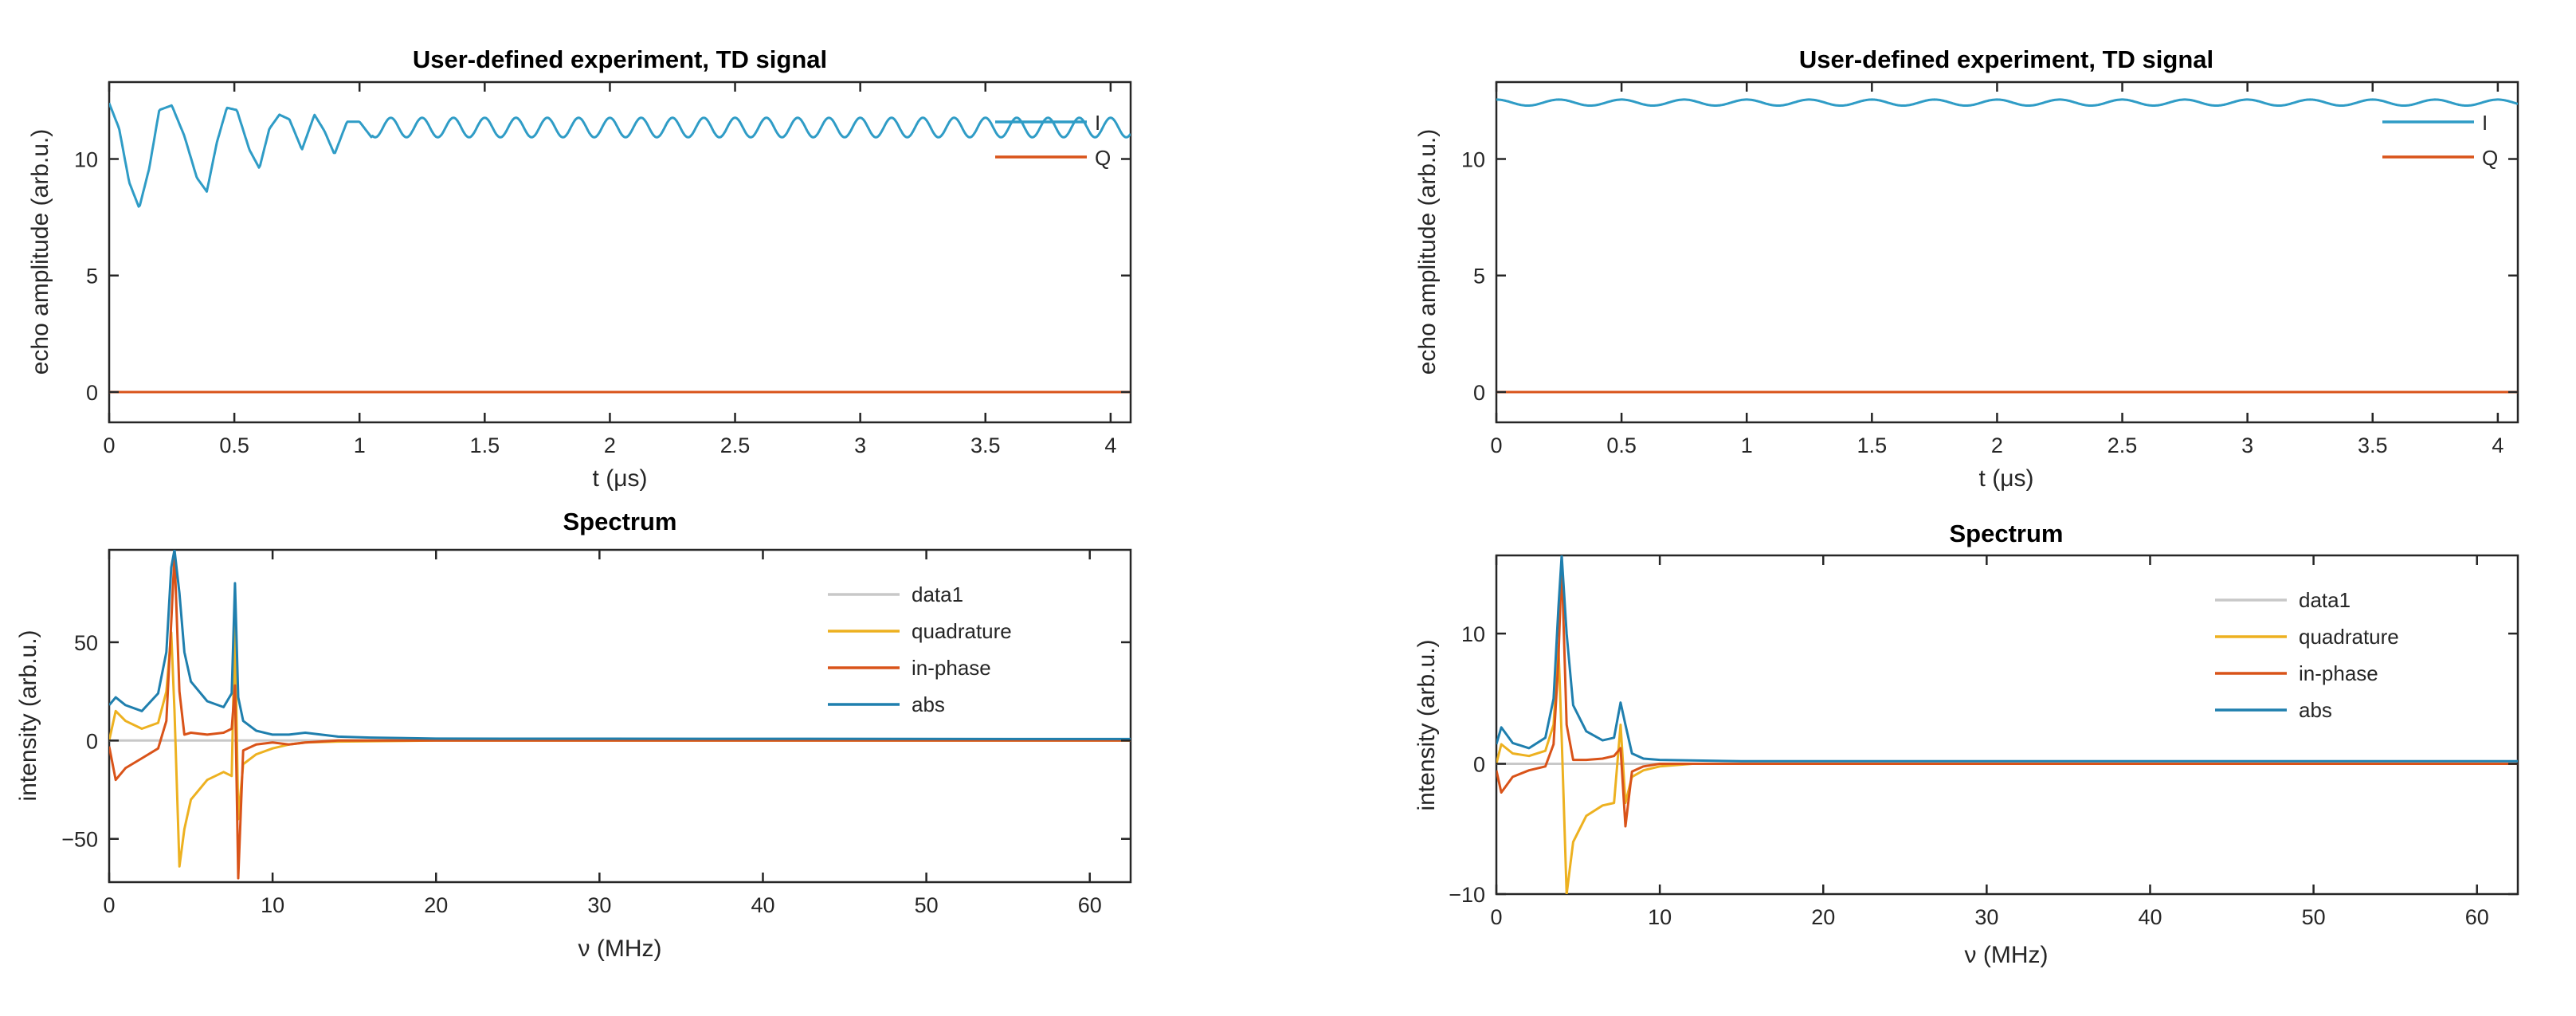 The height and width of the screenshot is (1016, 2576). What do you see at coordinates (1467, 895) in the screenshot?
I see `y-tick-label: −10` at bounding box center [1467, 895].